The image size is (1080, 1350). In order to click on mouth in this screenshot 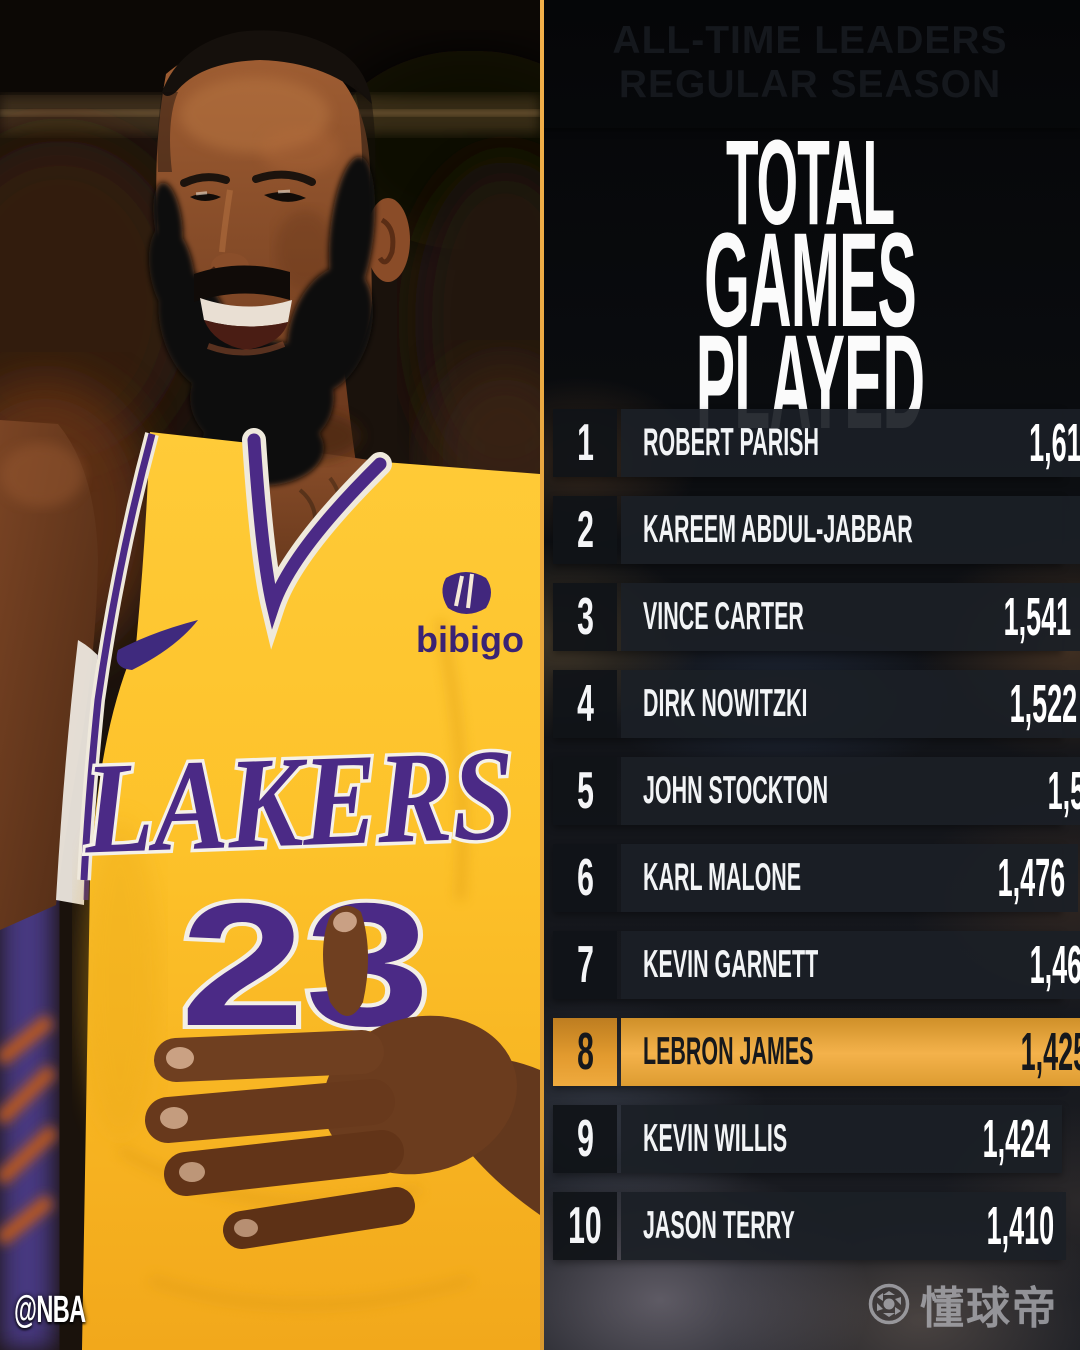, I will do `click(246, 335)`.